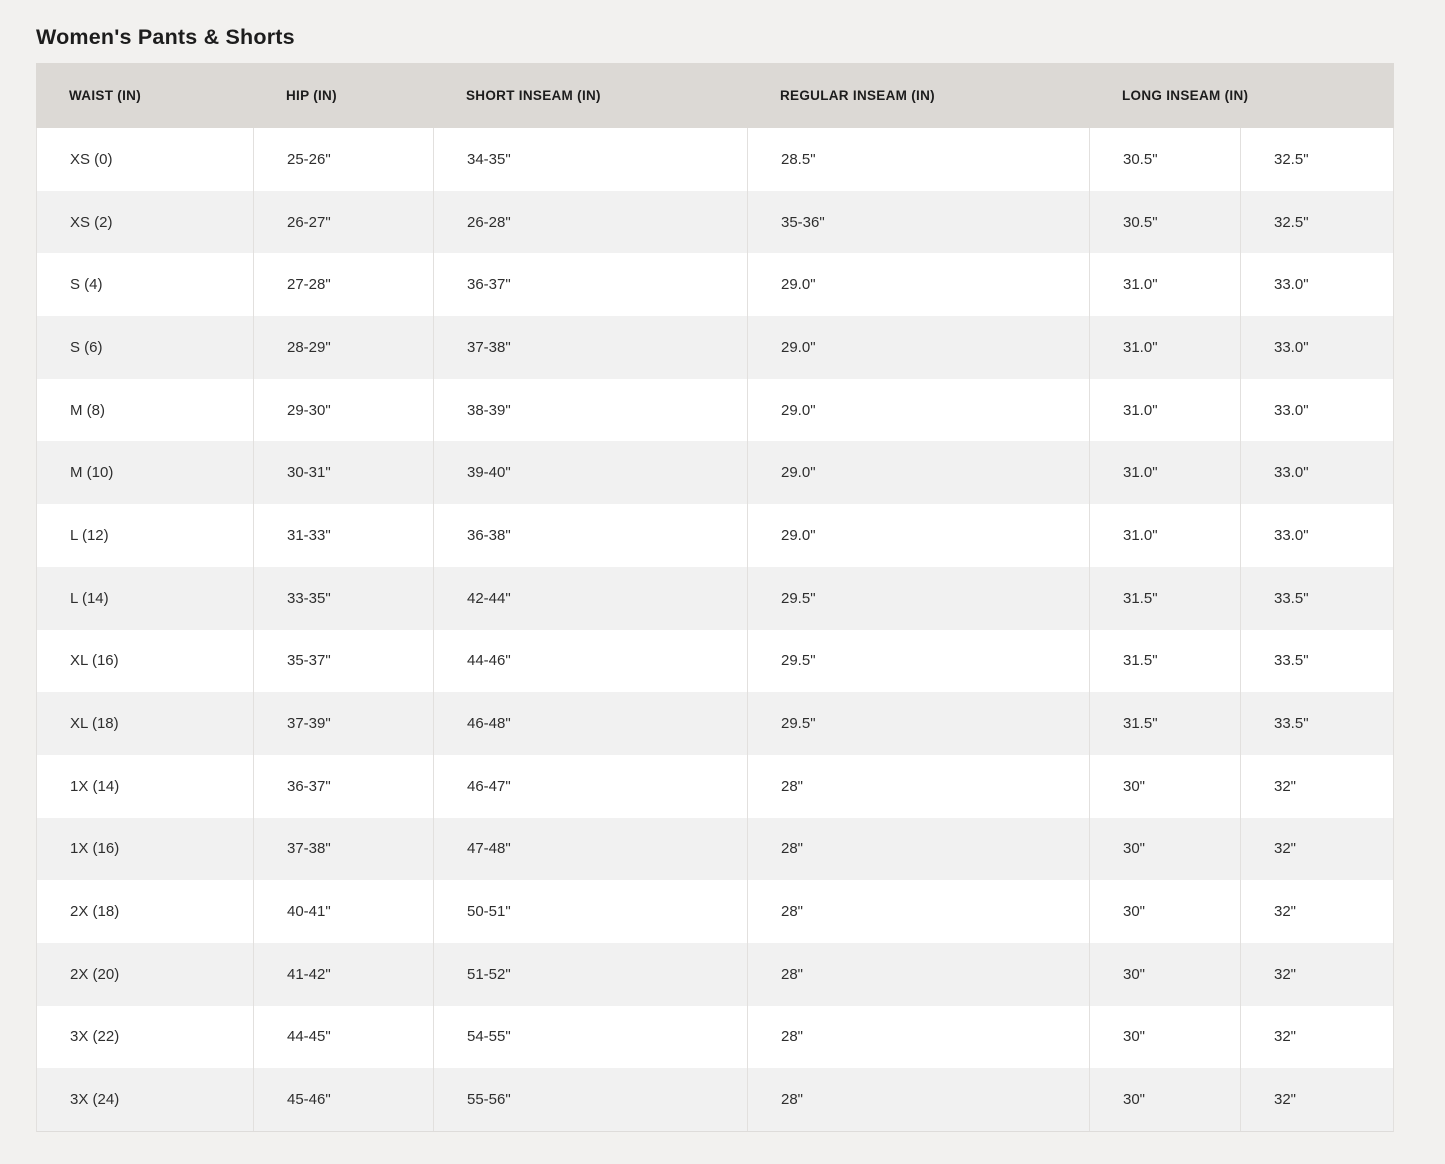 This screenshot has height=1164, width=1445. What do you see at coordinates (343, 723) in the screenshot?
I see `table-cell: 37-39"` at bounding box center [343, 723].